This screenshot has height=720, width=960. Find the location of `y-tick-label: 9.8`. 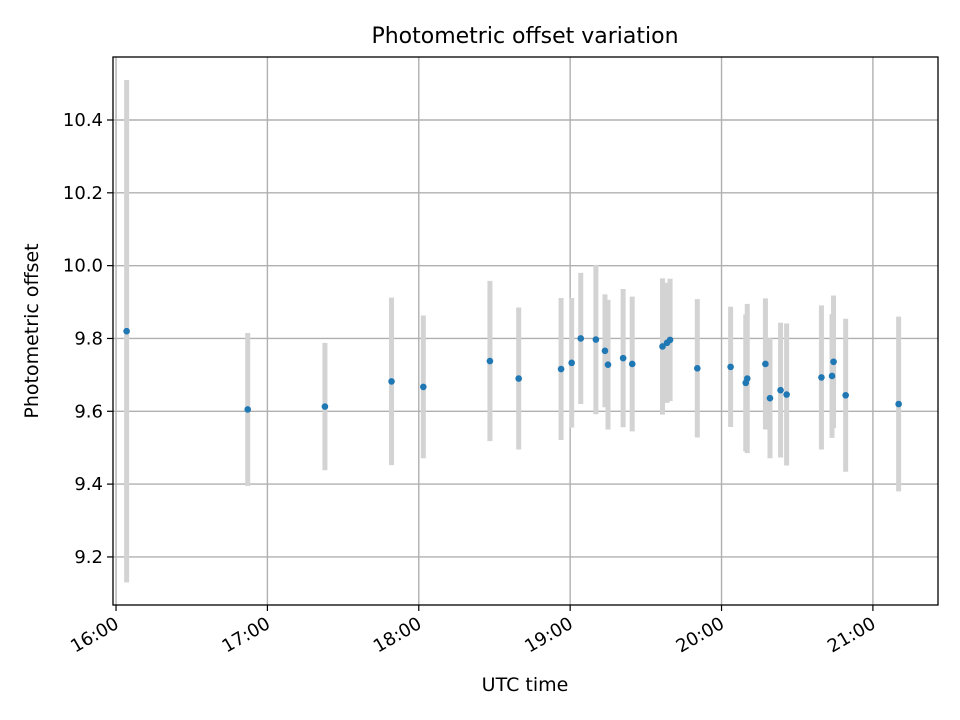

y-tick-label: 9.8 is located at coordinates (88, 338).